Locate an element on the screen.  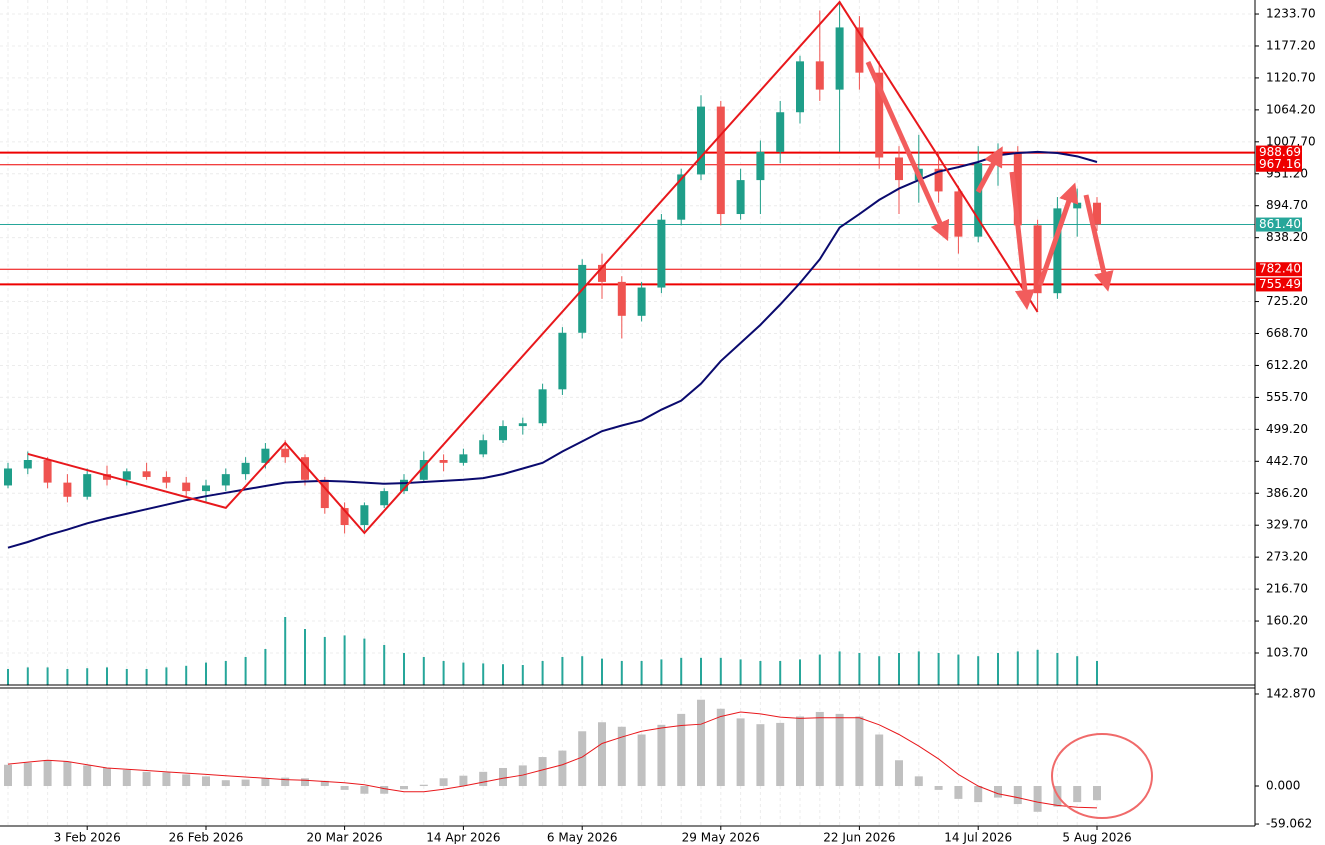
y-tick-label: 1177.20 is located at coordinates (1291, 45).